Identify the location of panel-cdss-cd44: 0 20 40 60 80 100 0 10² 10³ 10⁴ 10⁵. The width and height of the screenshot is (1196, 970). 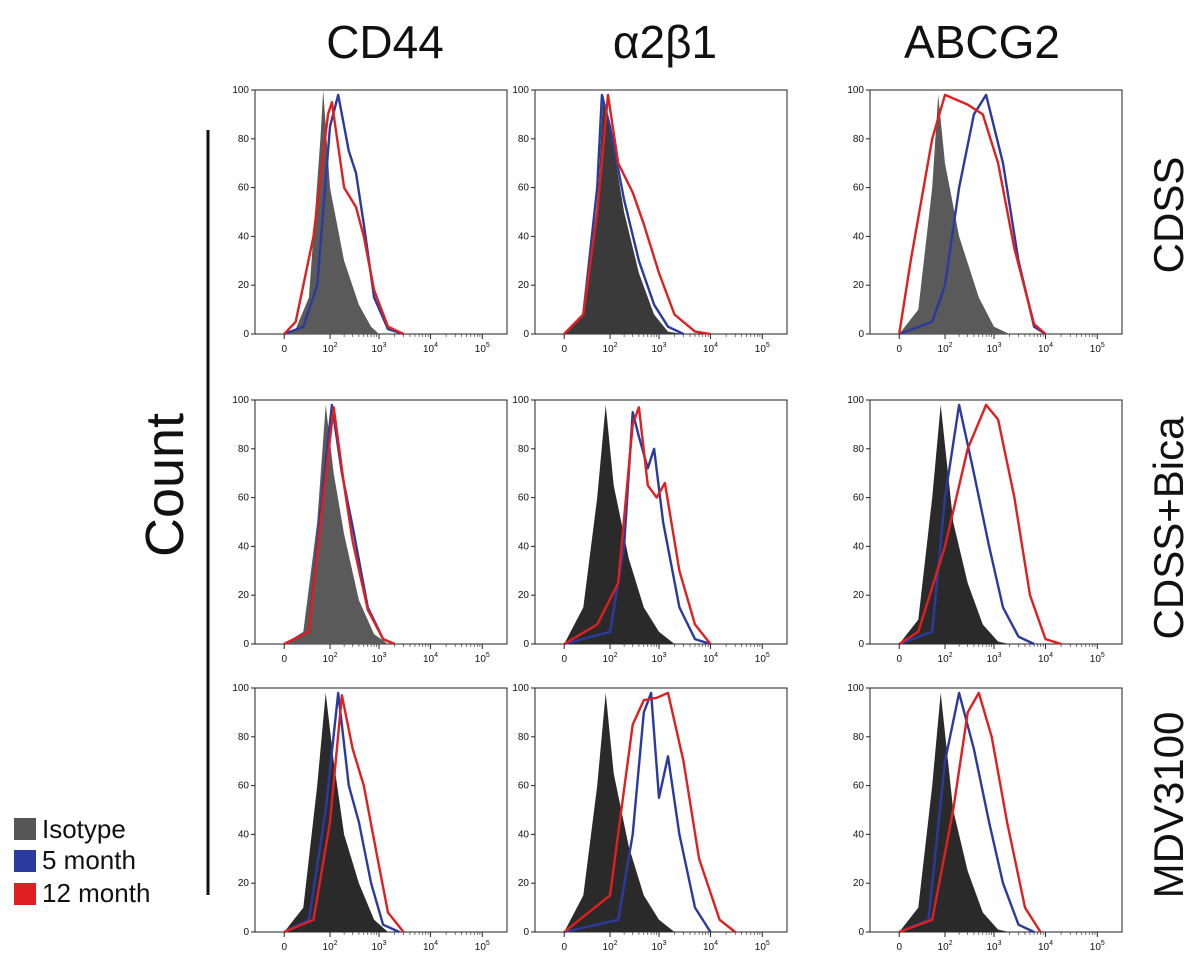
(370, 220).